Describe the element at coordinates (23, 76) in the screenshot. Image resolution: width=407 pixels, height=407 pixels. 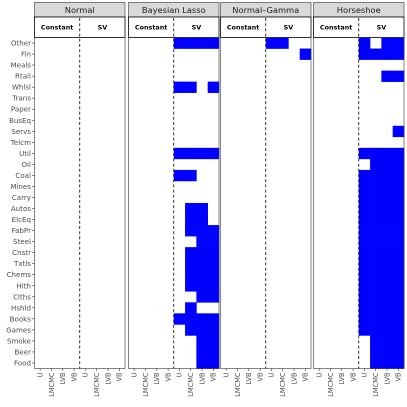
I see `y-tick-label: Rtail` at that location.